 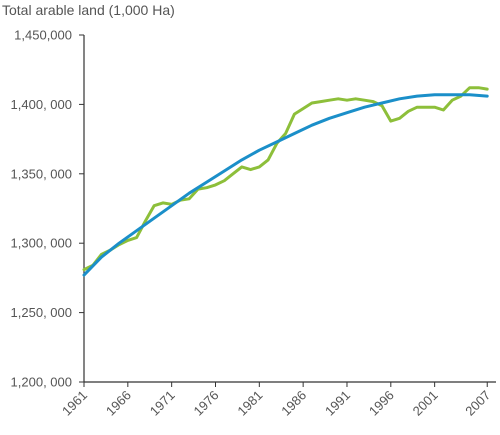 I want to click on x-tick-label: 1976, so click(x=206, y=403).